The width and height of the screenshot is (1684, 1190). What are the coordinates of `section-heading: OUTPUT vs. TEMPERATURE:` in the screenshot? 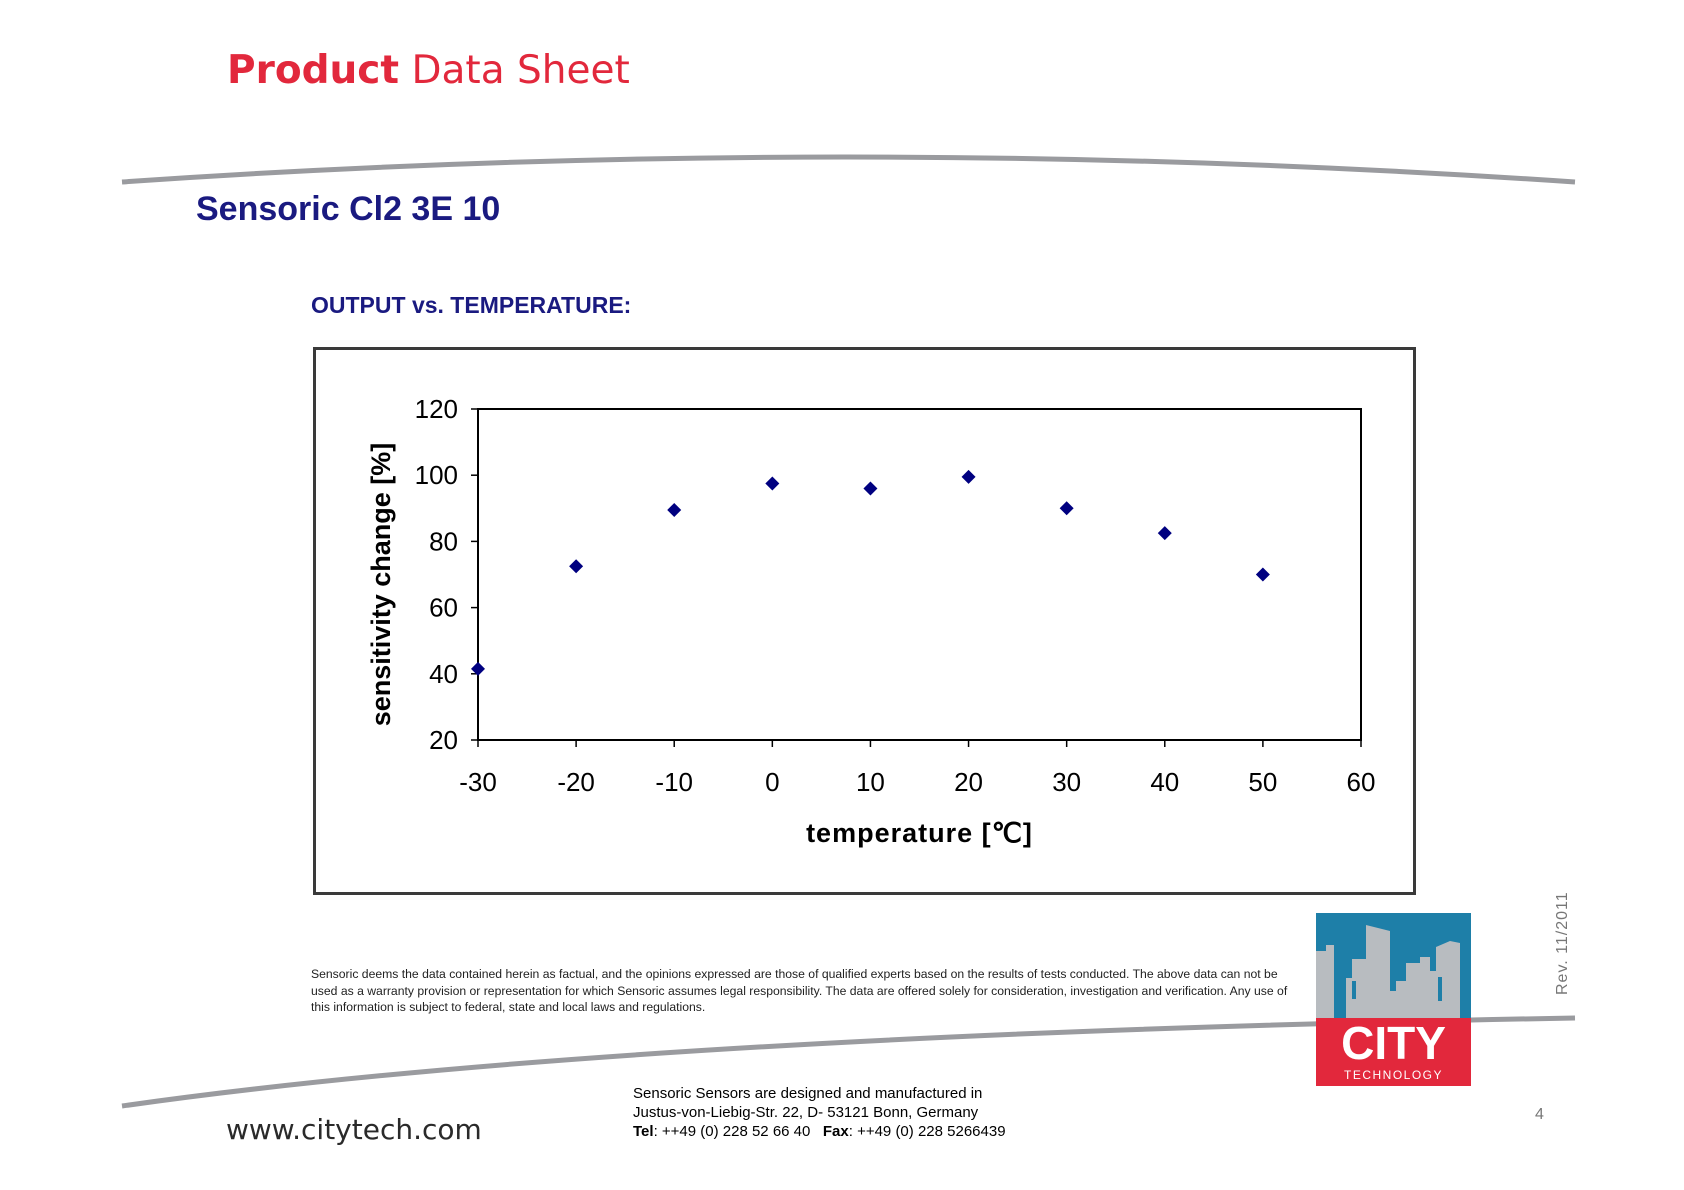 It's located at (471, 305).